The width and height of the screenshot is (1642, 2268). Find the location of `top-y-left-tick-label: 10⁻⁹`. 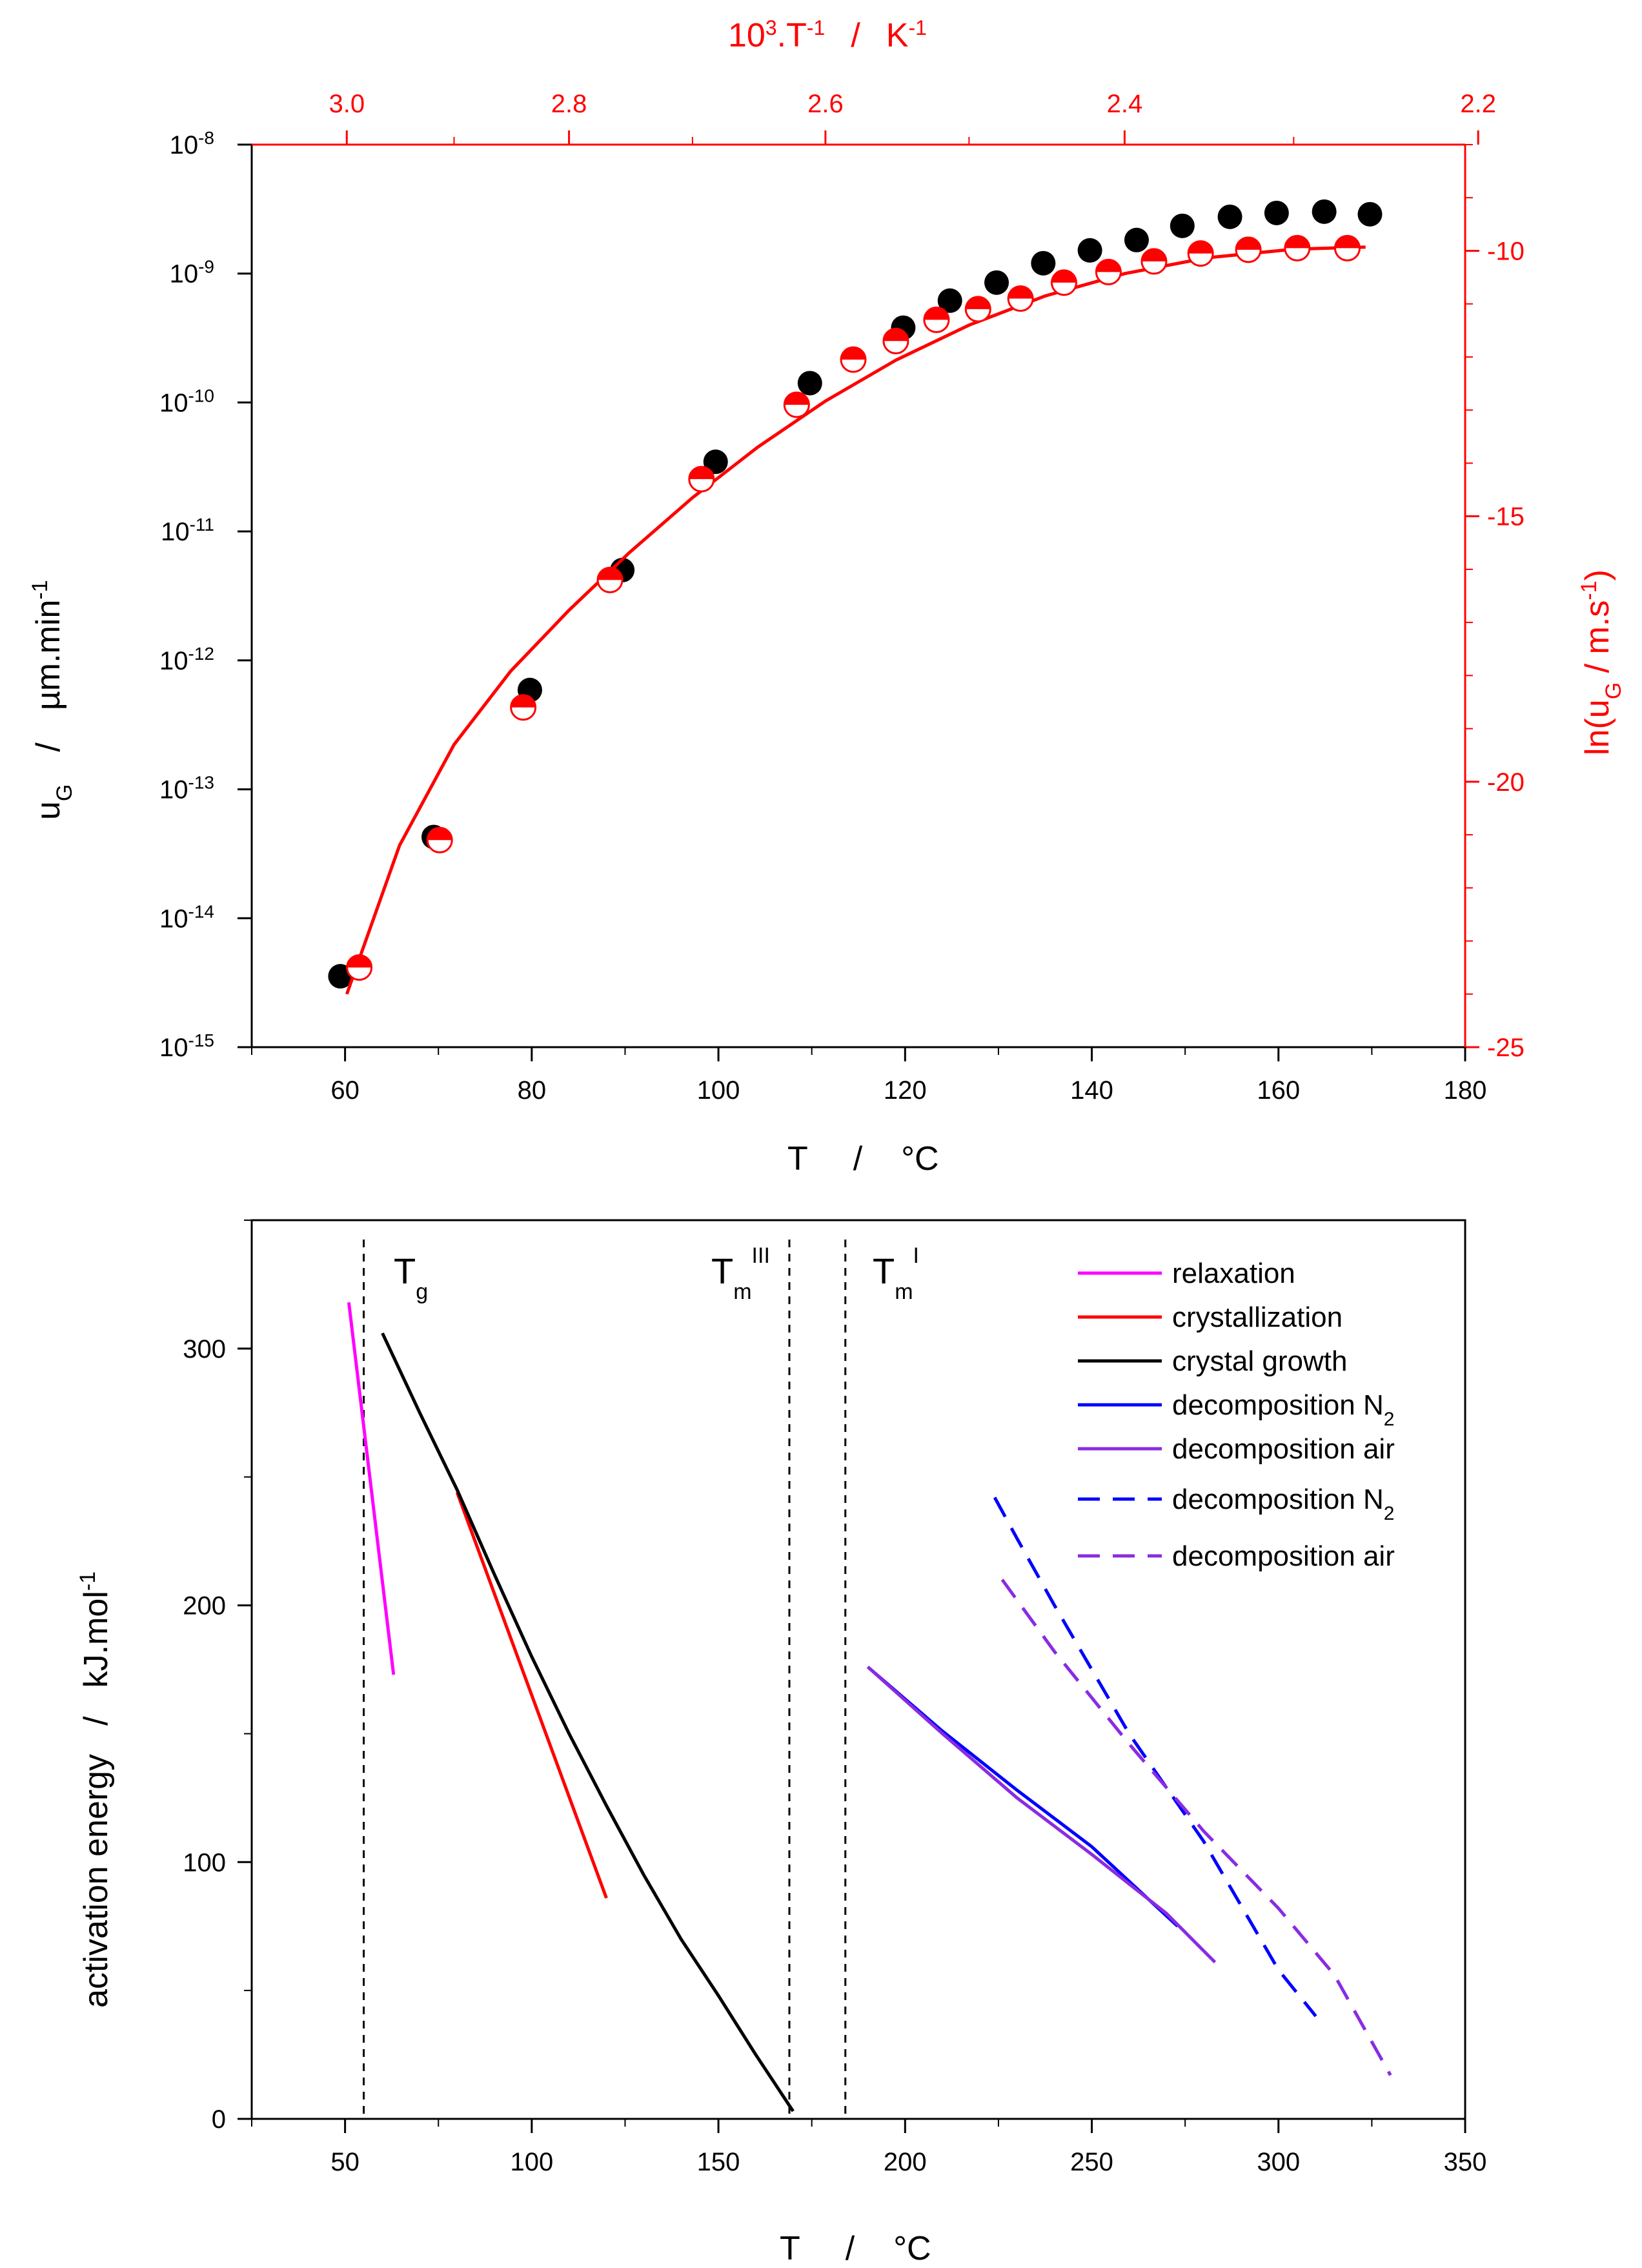

top-y-left-tick-label: 10⁻⁹ is located at coordinates (192, 272).